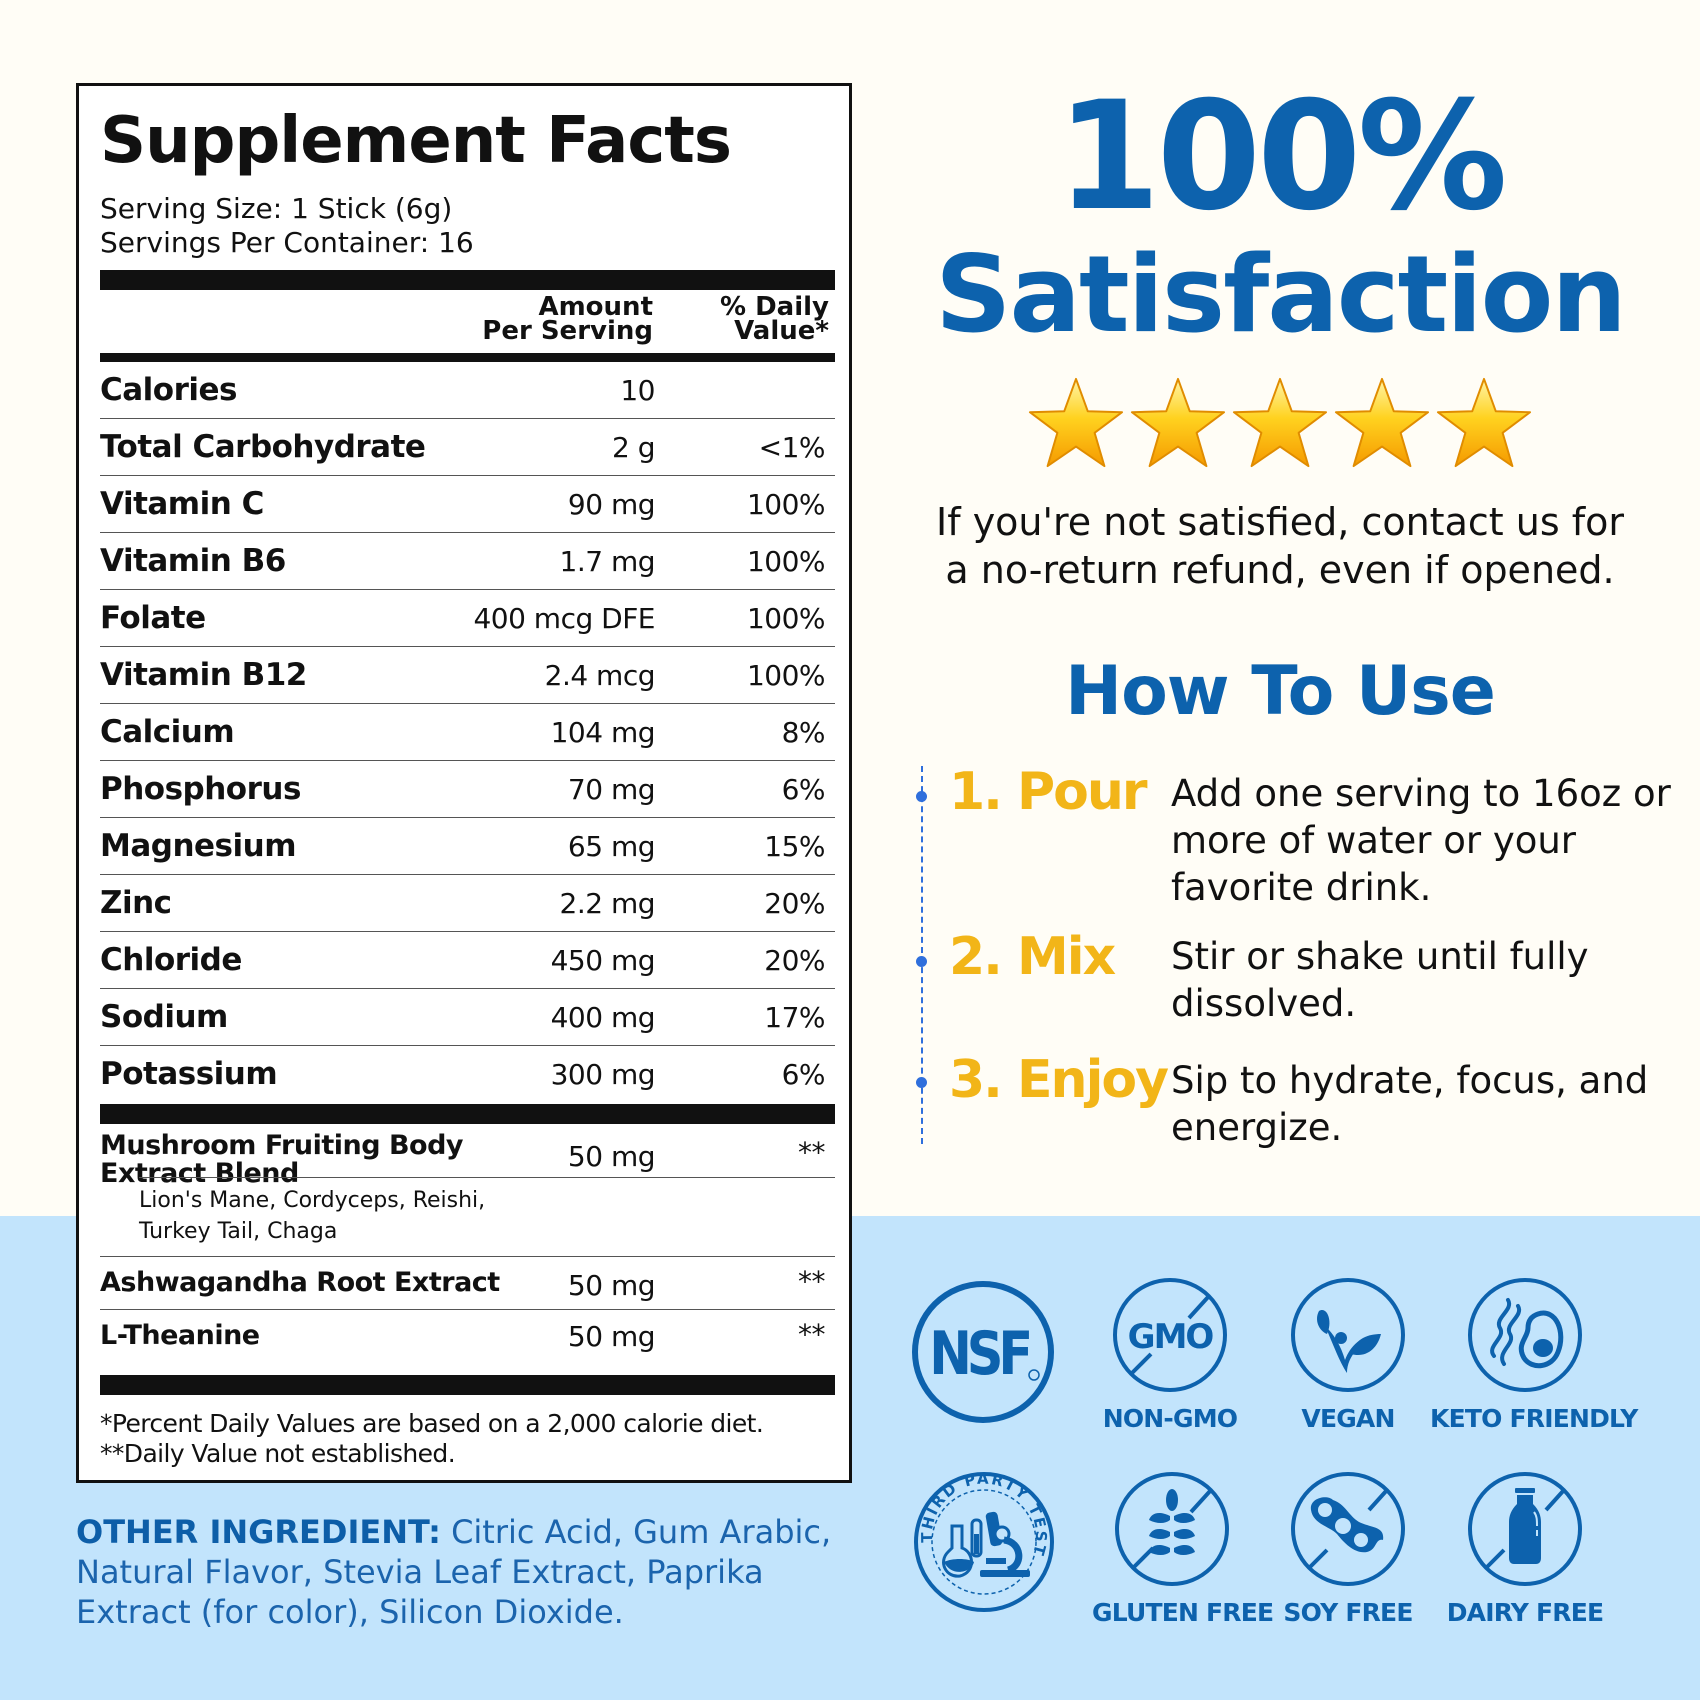 Image resolution: width=1700 pixels, height=1700 pixels. What do you see at coordinates (278, 1453) in the screenshot?
I see `footnote-not-established: **Daily Value not established.` at bounding box center [278, 1453].